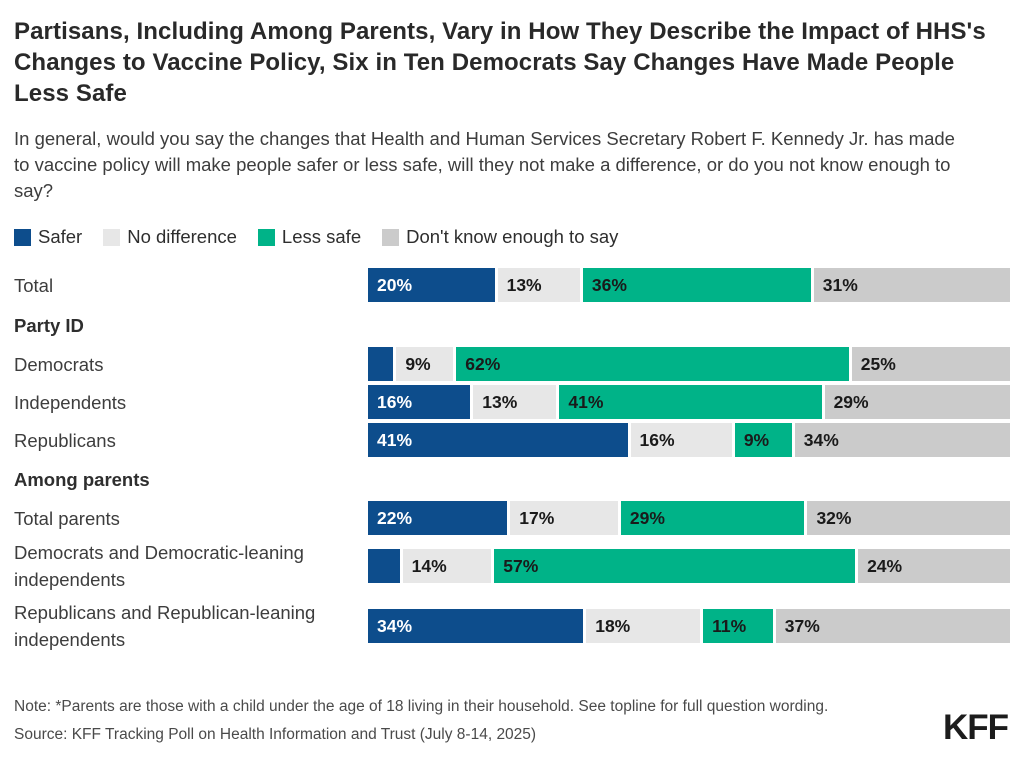 This screenshot has width=1024, height=758. What do you see at coordinates (934, 566) in the screenshot?
I see `bar-segment-don-t-know-enough-to-say: 24%` at bounding box center [934, 566].